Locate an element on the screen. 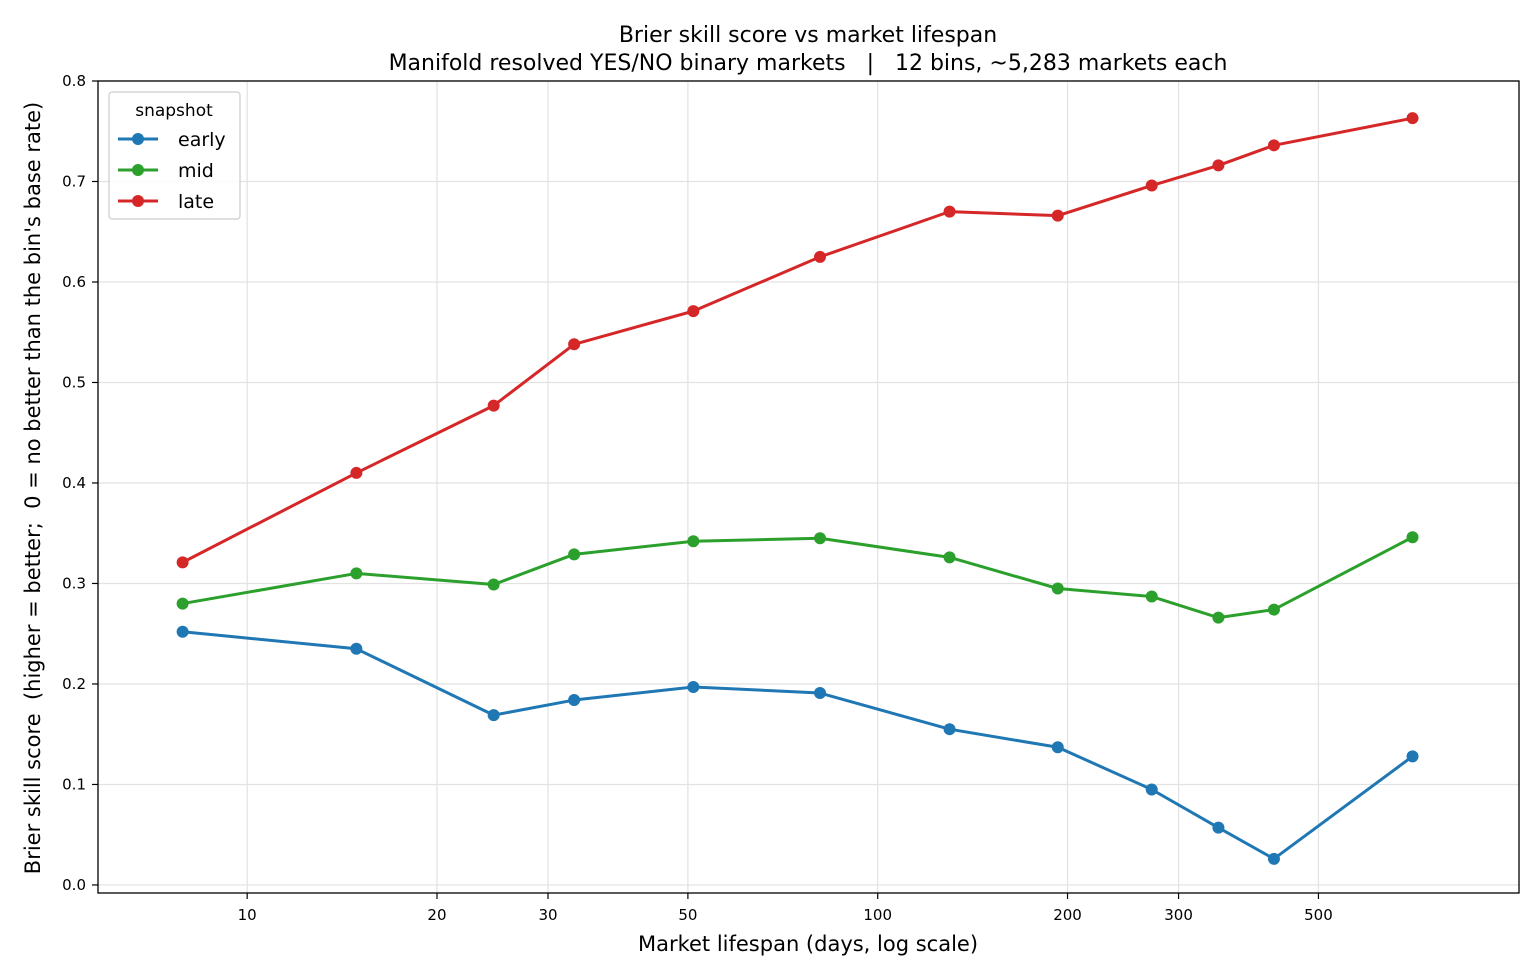  legend-label-mid: mid is located at coordinates (196, 171).